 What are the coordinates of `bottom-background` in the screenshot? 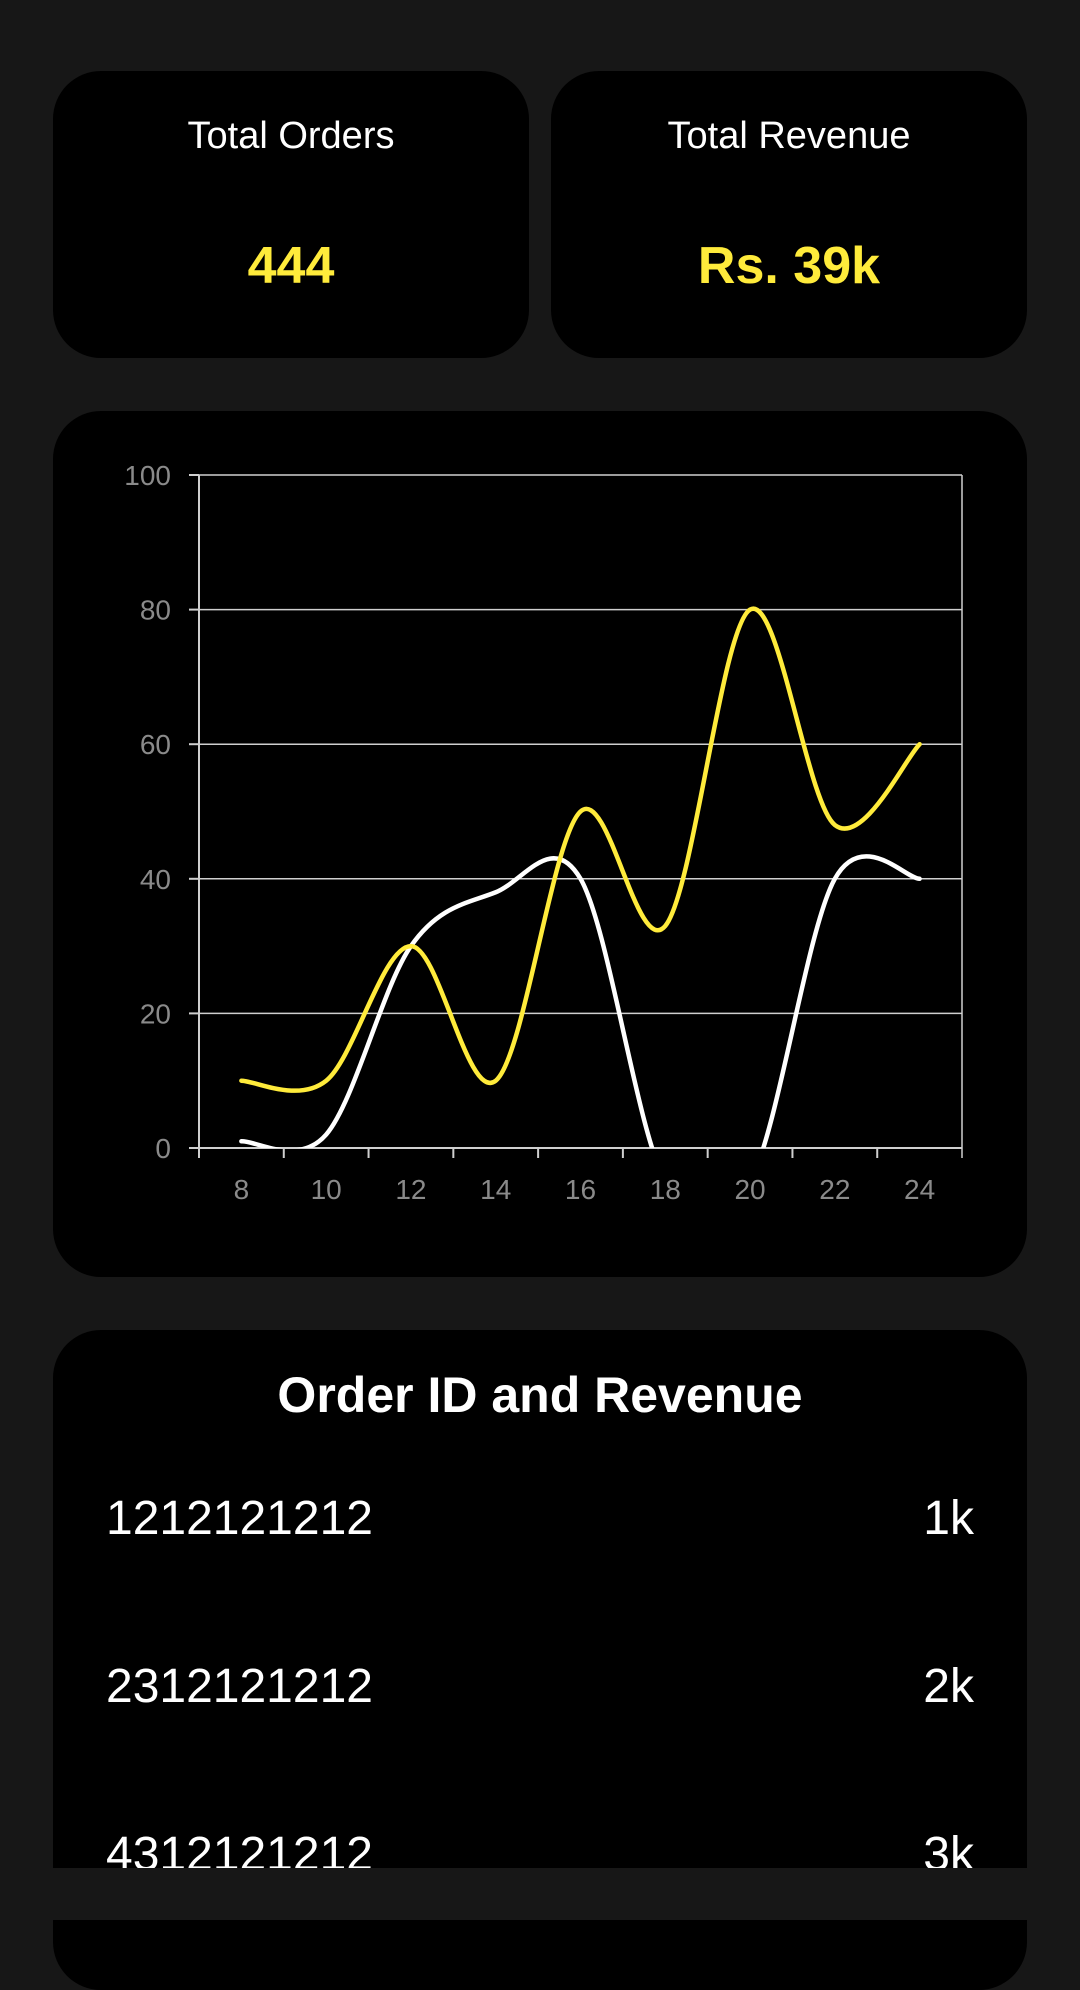 It's located at (540, 1894).